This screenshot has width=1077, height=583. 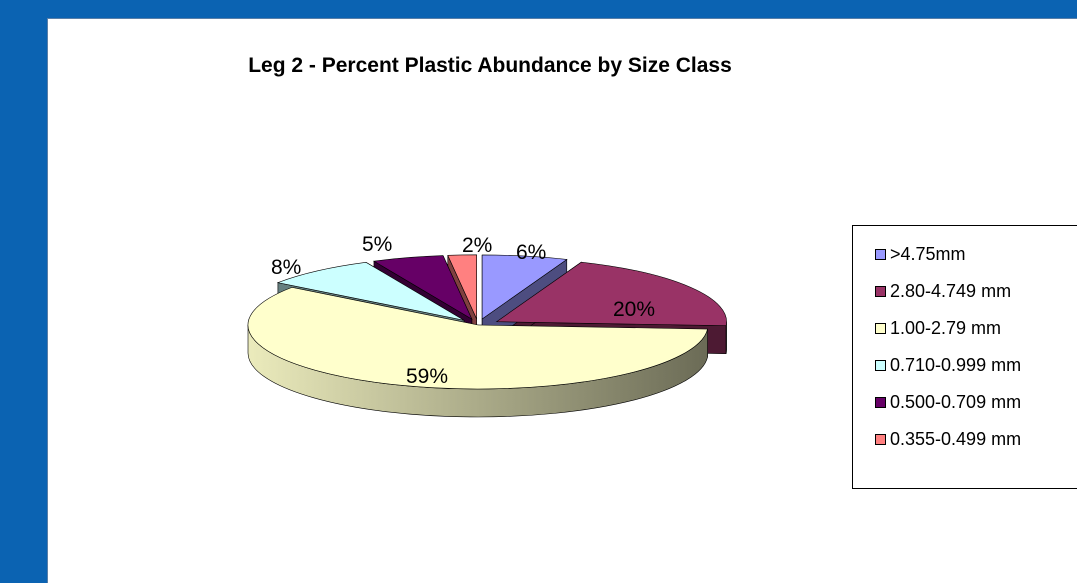 What do you see at coordinates (377, 244) in the screenshot?
I see `pie-data-label-4: 5%` at bounding box center [377, 244].